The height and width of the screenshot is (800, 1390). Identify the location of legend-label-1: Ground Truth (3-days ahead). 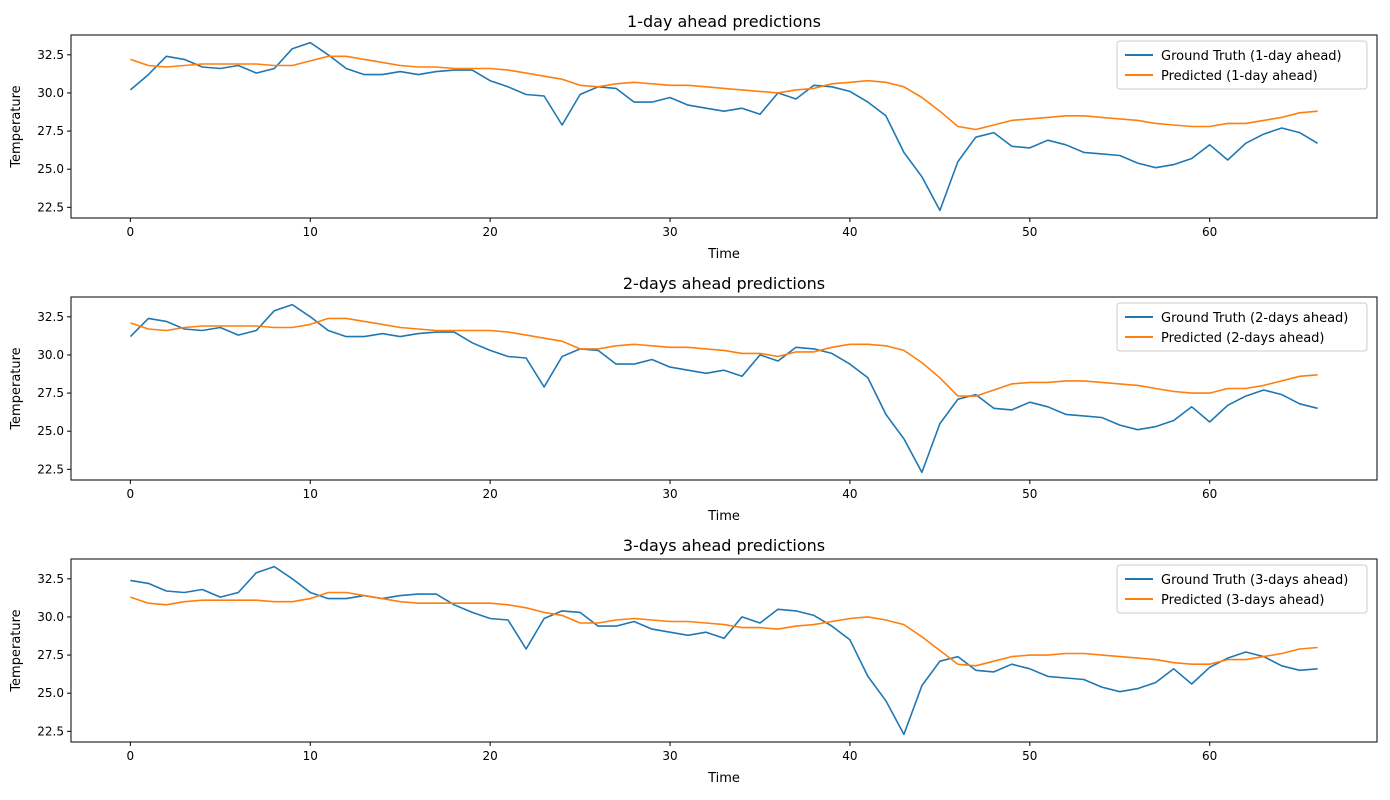
(1254, 580).